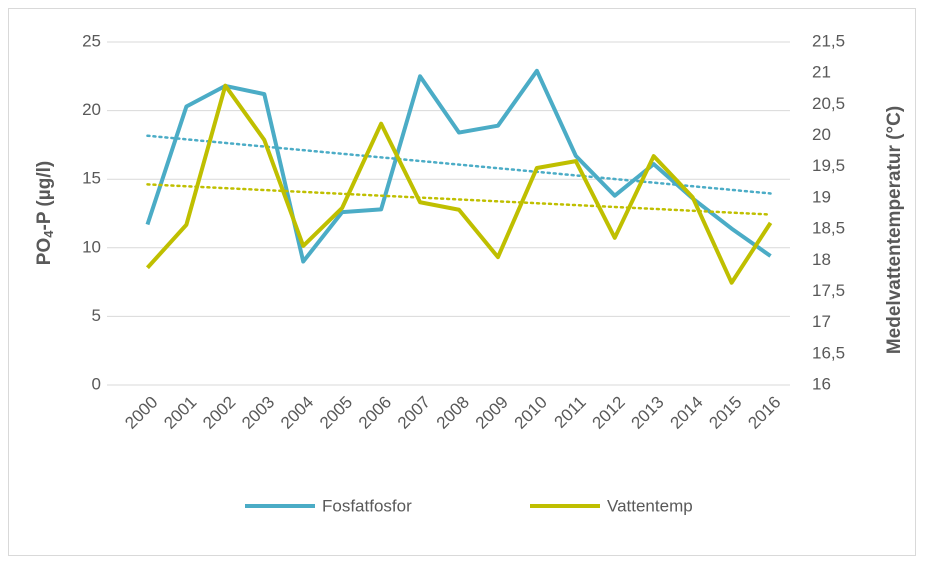 The image size is (925, 570). Describe the element at coordinates (828, 352) in the screenshot. I see `y2-tick-label: 16,5` at that location.